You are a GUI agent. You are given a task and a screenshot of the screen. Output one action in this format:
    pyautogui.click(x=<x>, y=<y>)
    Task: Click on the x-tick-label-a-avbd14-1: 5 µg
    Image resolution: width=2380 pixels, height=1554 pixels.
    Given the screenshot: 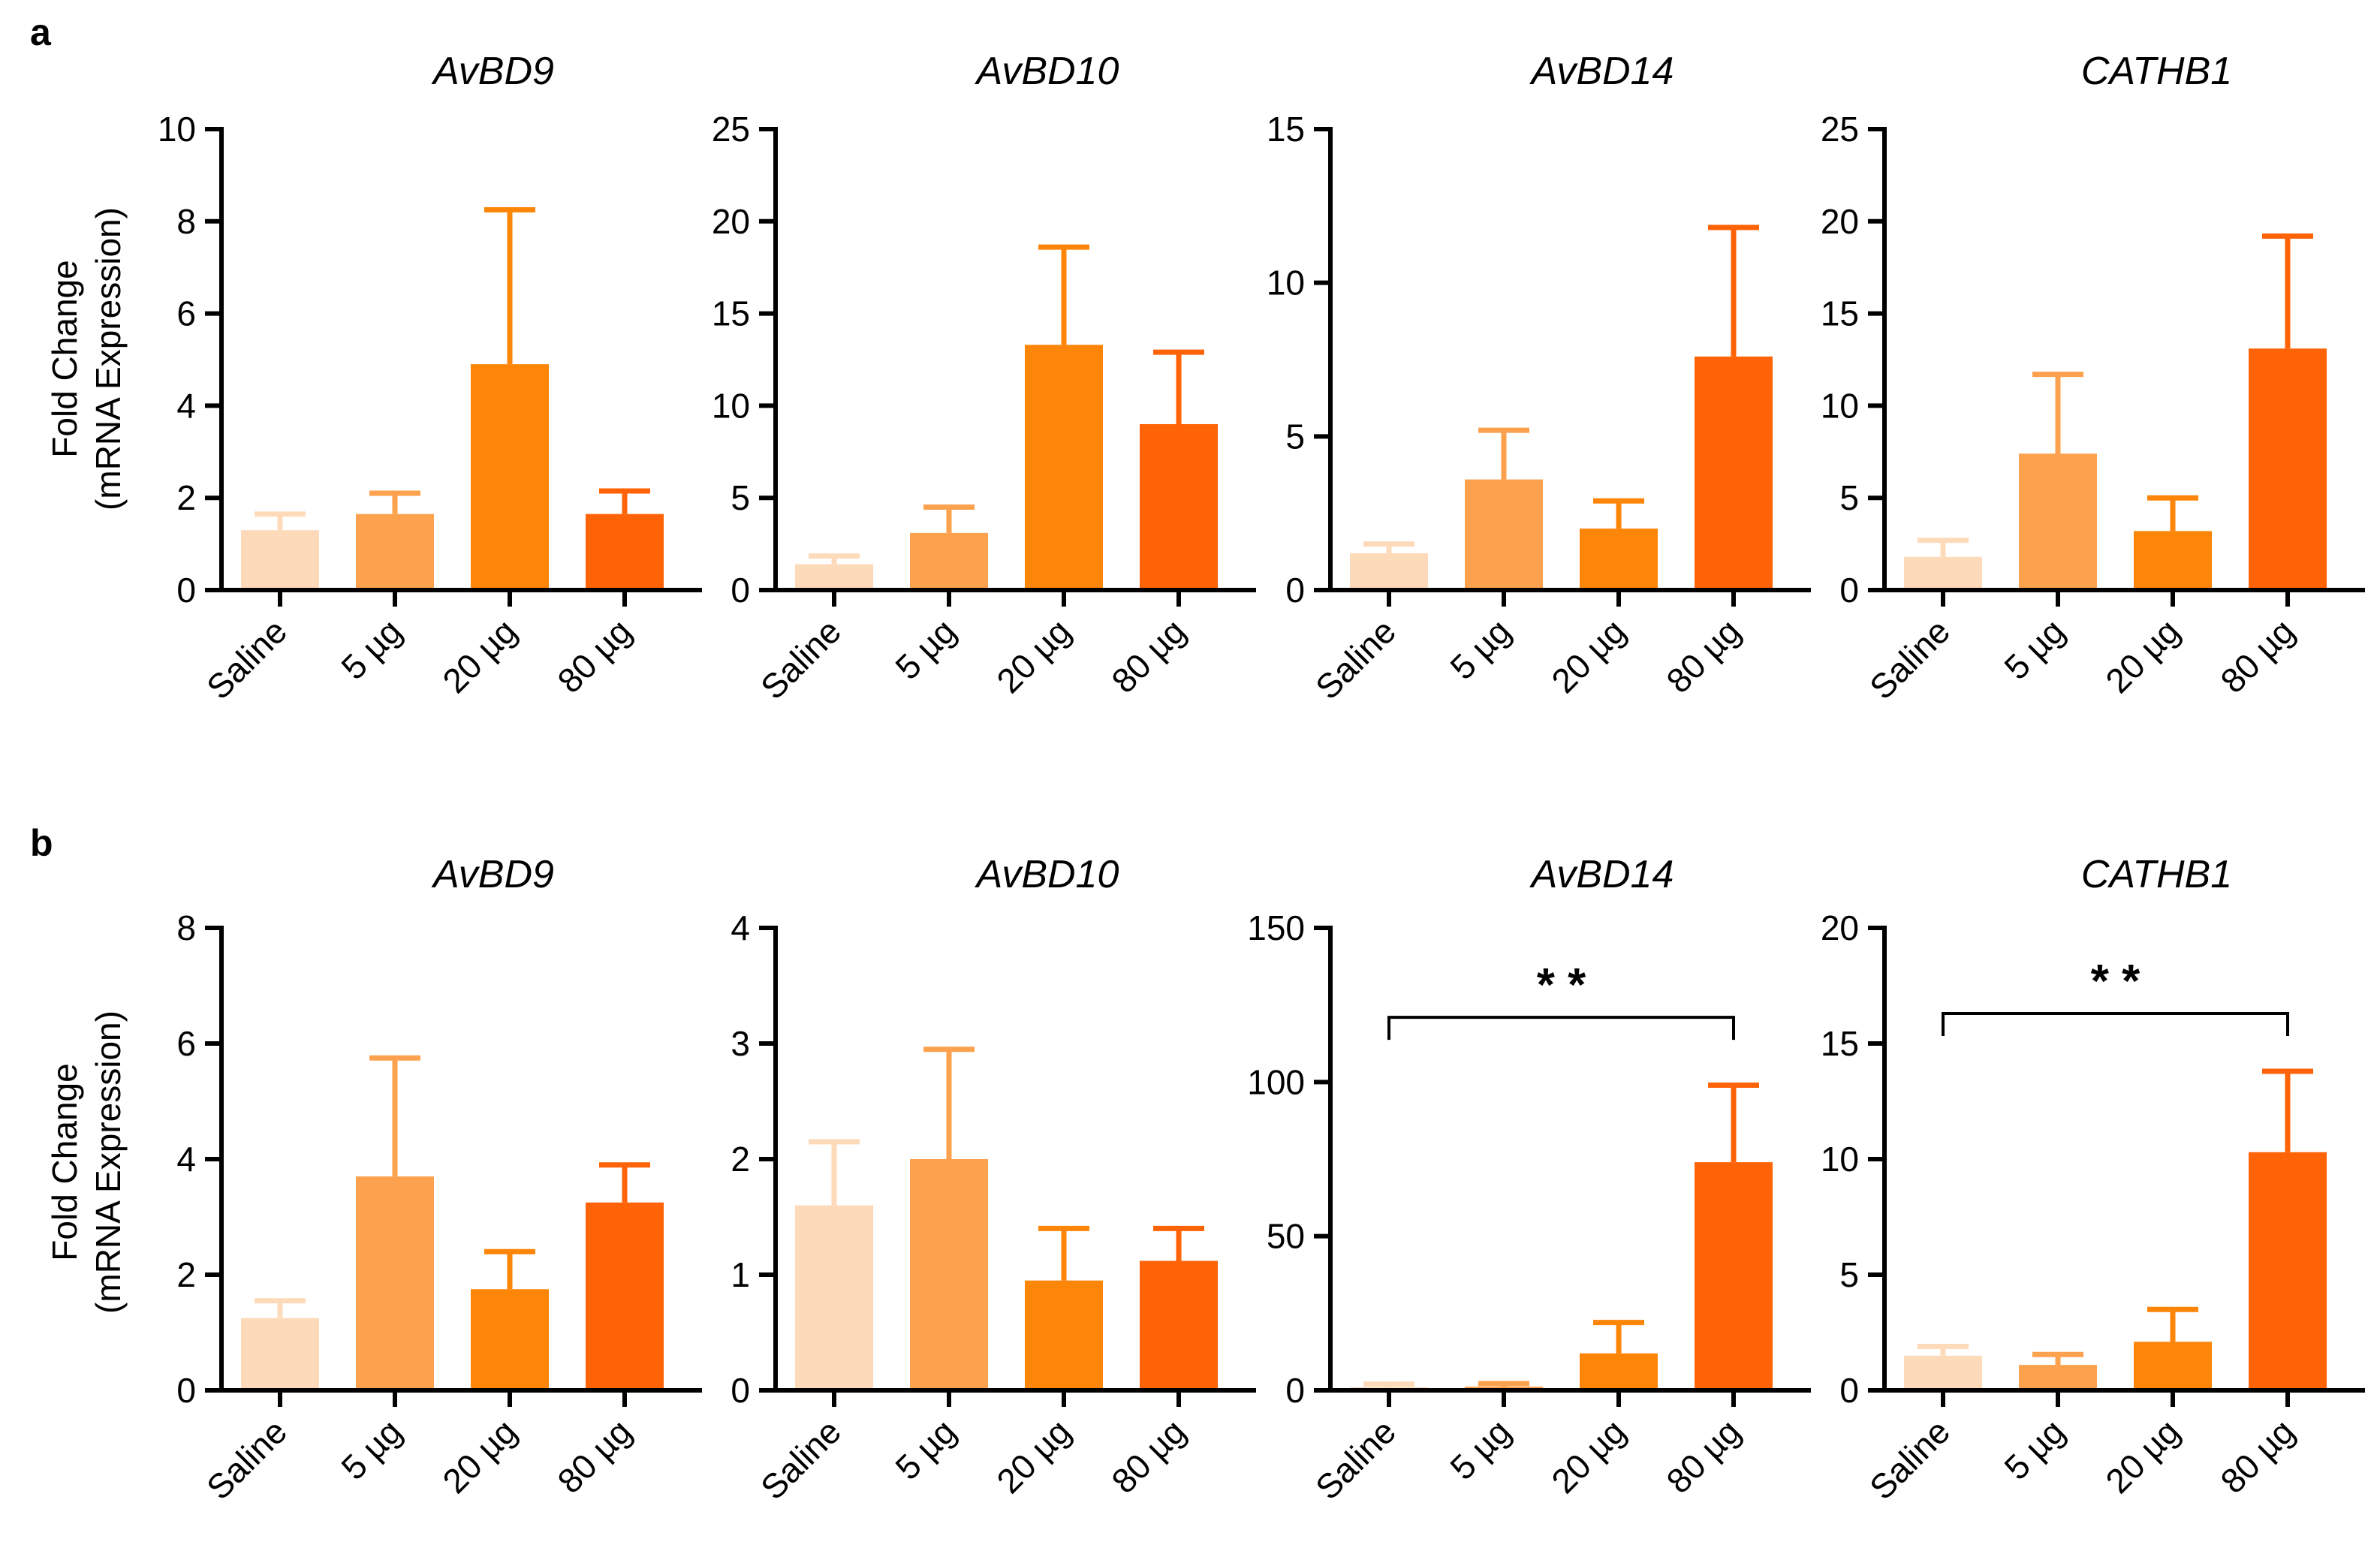 What is the action you would take?
    pyautogui.click(x=1480, y=649)
    